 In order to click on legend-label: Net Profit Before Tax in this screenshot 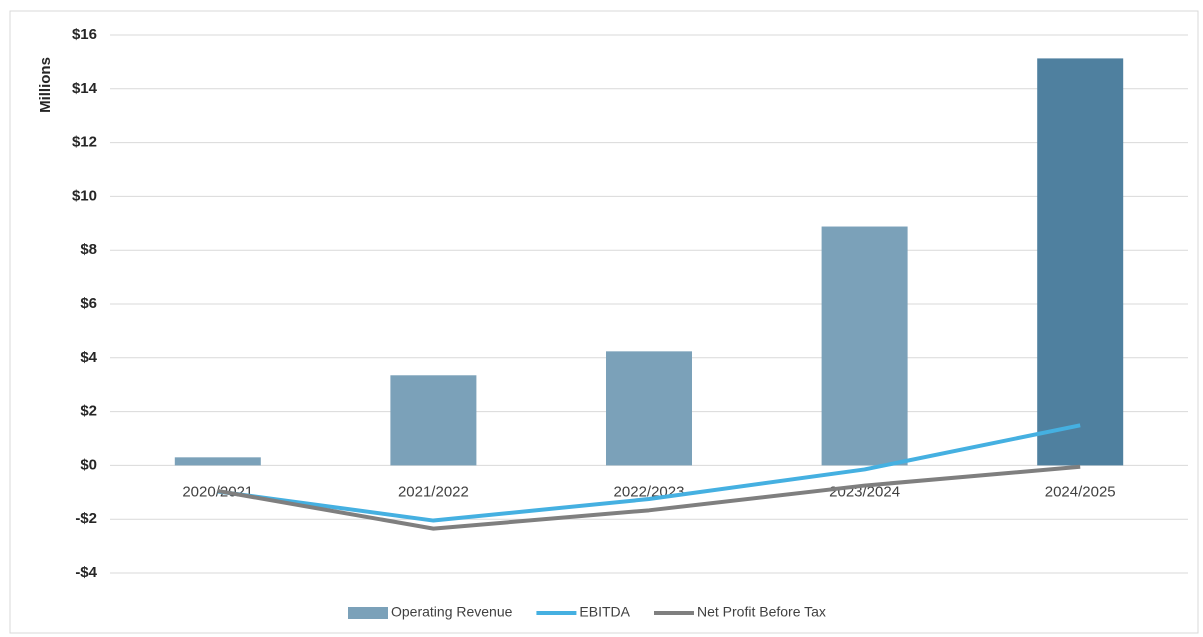, I will do `click(761, 612)`.